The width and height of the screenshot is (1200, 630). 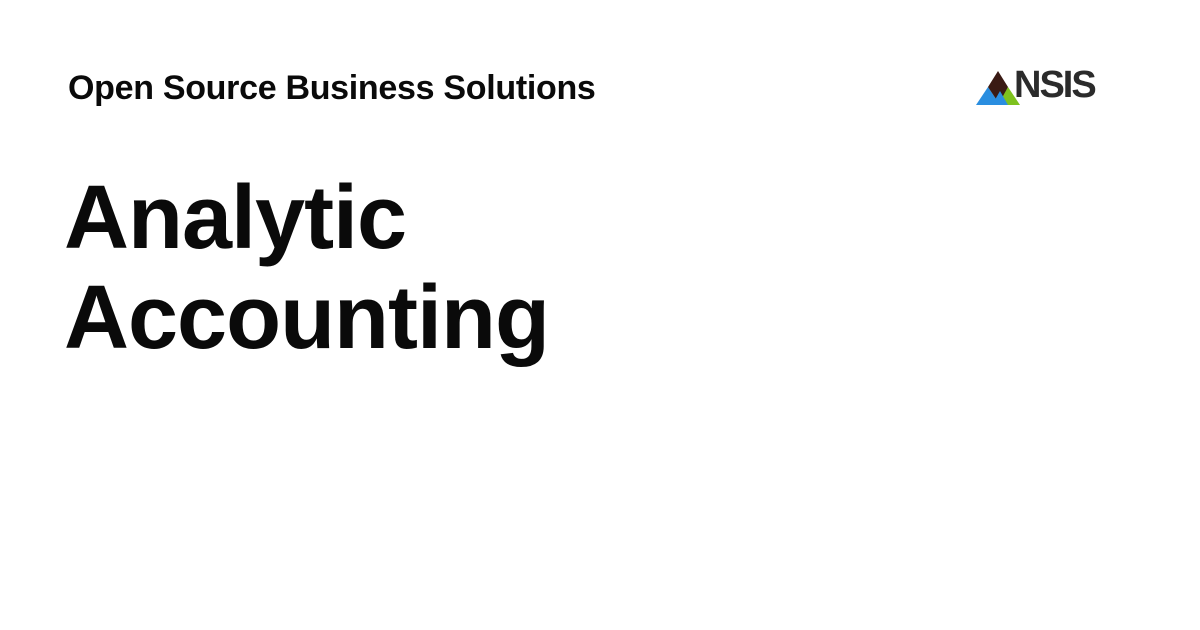 What do you see at coordinates (307, 318) in the screenshot?
I see `title-line-2: Accounting` at bounding box center [307, 318].